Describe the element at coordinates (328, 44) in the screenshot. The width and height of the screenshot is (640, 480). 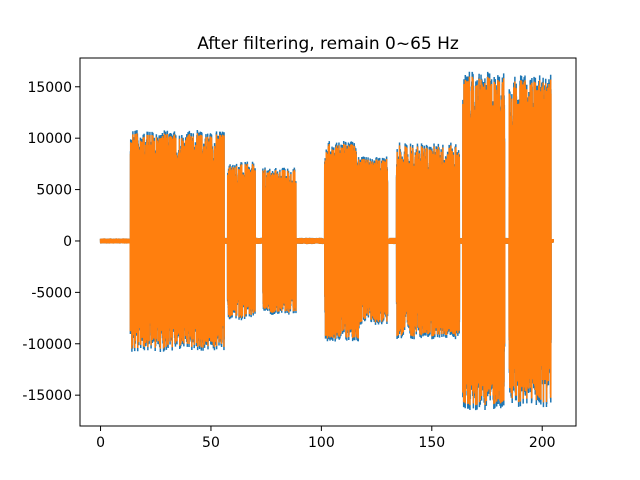
I see `chart-title: After filtering, remain 0~65 Hz` at that location.